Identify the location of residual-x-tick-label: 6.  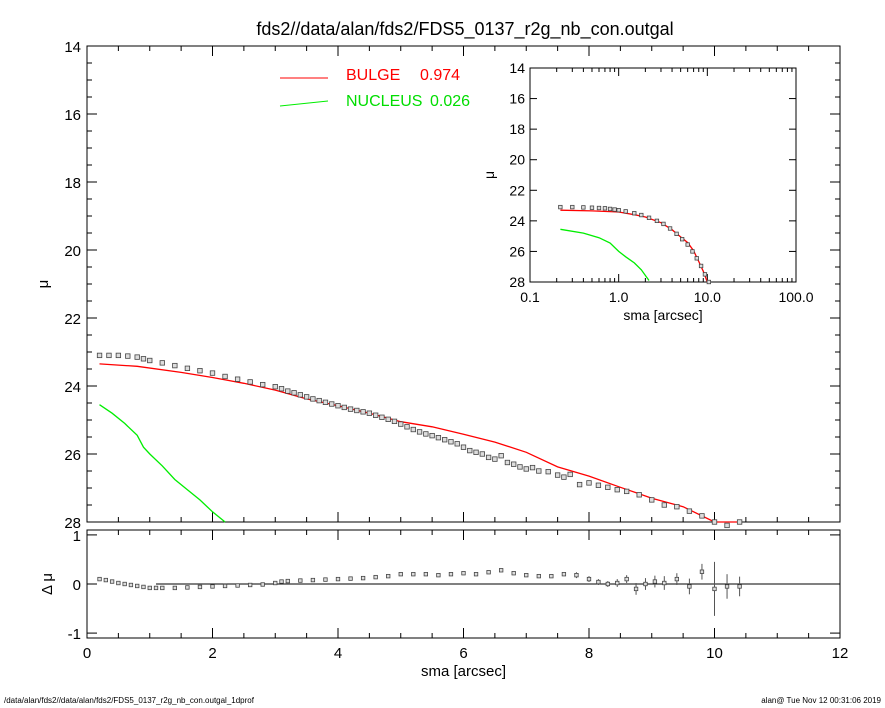
(463, 653).